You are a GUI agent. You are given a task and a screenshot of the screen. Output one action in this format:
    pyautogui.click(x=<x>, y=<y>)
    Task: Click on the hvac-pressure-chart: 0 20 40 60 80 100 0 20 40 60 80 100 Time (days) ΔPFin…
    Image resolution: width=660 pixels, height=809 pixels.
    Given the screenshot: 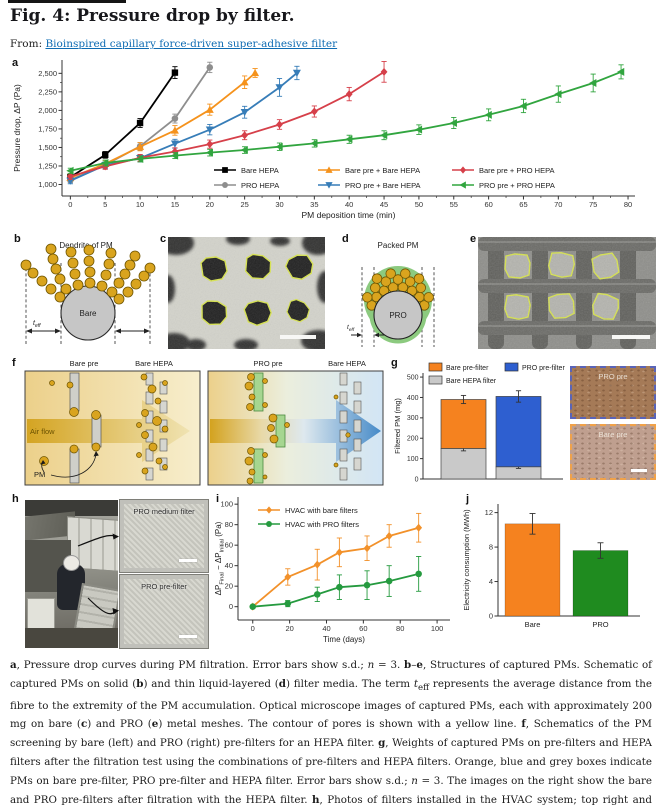 What is the action you would take?
    pyautogui.click(x=332, y=570)
    